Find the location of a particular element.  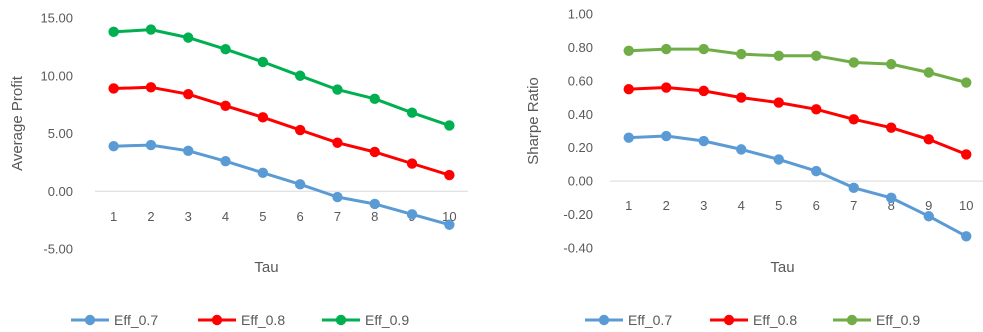

y-axis-title: Sharpe Ratio is located at coordinates (533, 121).